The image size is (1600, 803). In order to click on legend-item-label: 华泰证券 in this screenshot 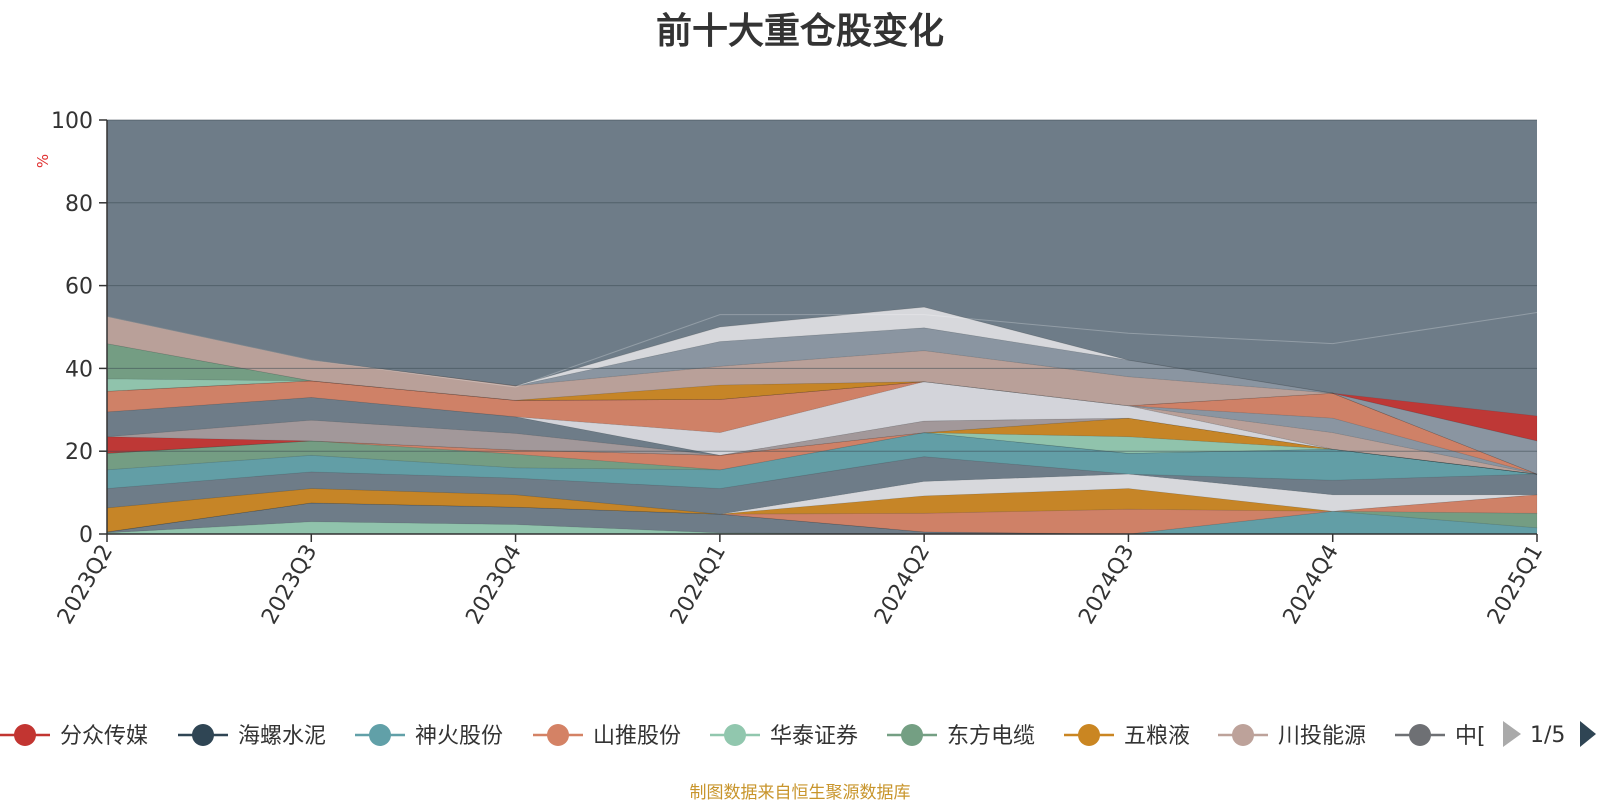, I will do `click(814, 736)`.